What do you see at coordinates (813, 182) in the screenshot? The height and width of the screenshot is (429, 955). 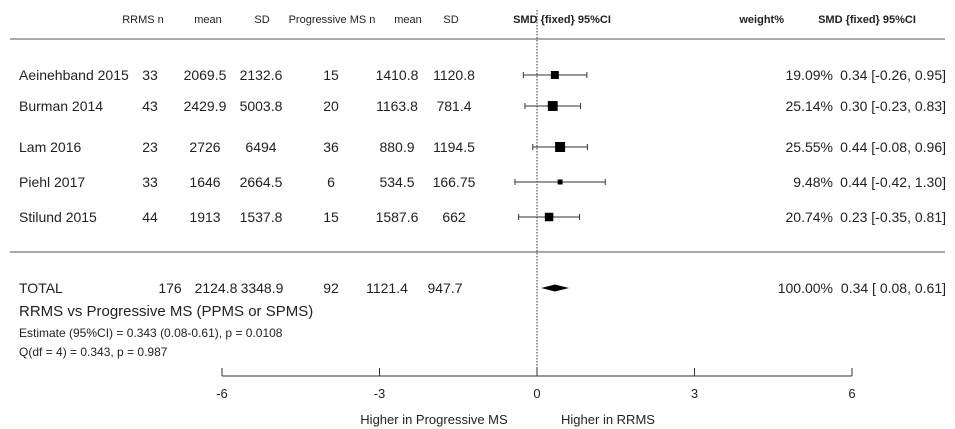 I see `weight-text: 9.48%` at bounding box center [813, 182].